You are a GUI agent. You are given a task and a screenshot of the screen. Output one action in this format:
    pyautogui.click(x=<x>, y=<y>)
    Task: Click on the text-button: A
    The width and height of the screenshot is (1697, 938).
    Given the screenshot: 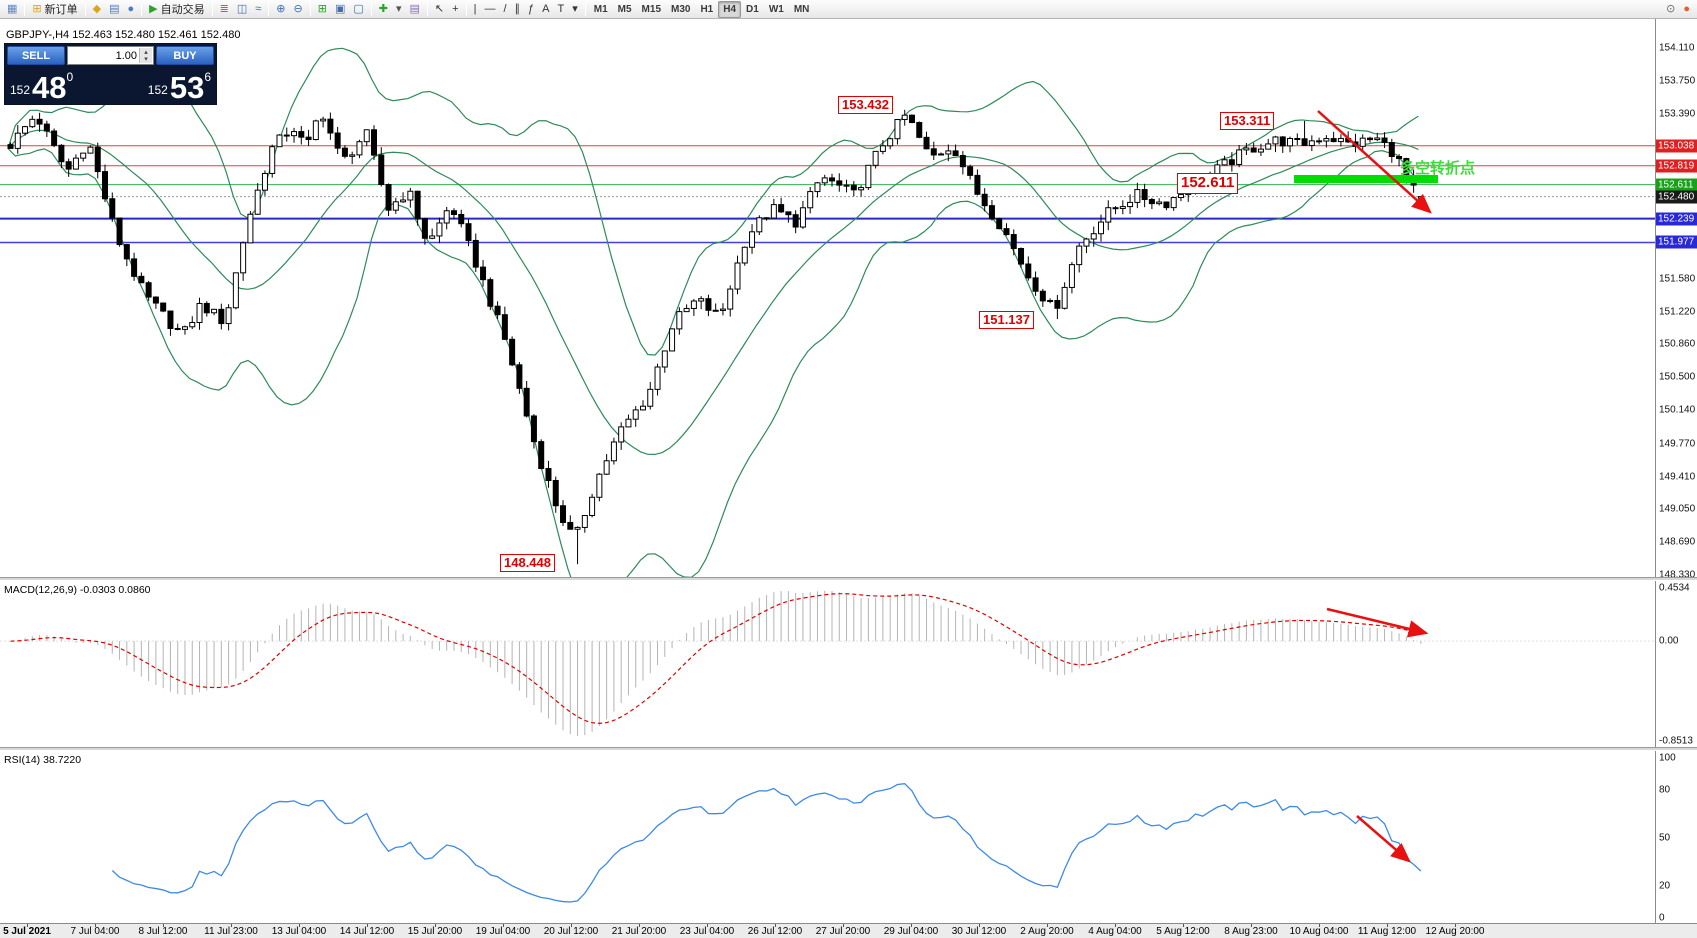 What is the action you would take?
    pyautogui.click(x=545, y=9)
    